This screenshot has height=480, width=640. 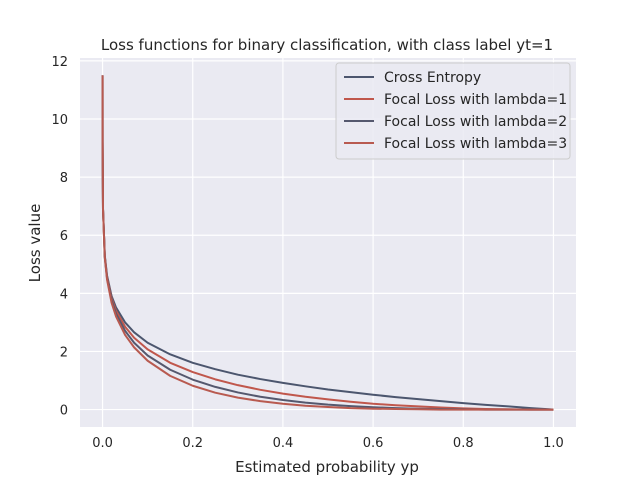 I want to click on y-tick-label: 12, so click(x=59, y=62).